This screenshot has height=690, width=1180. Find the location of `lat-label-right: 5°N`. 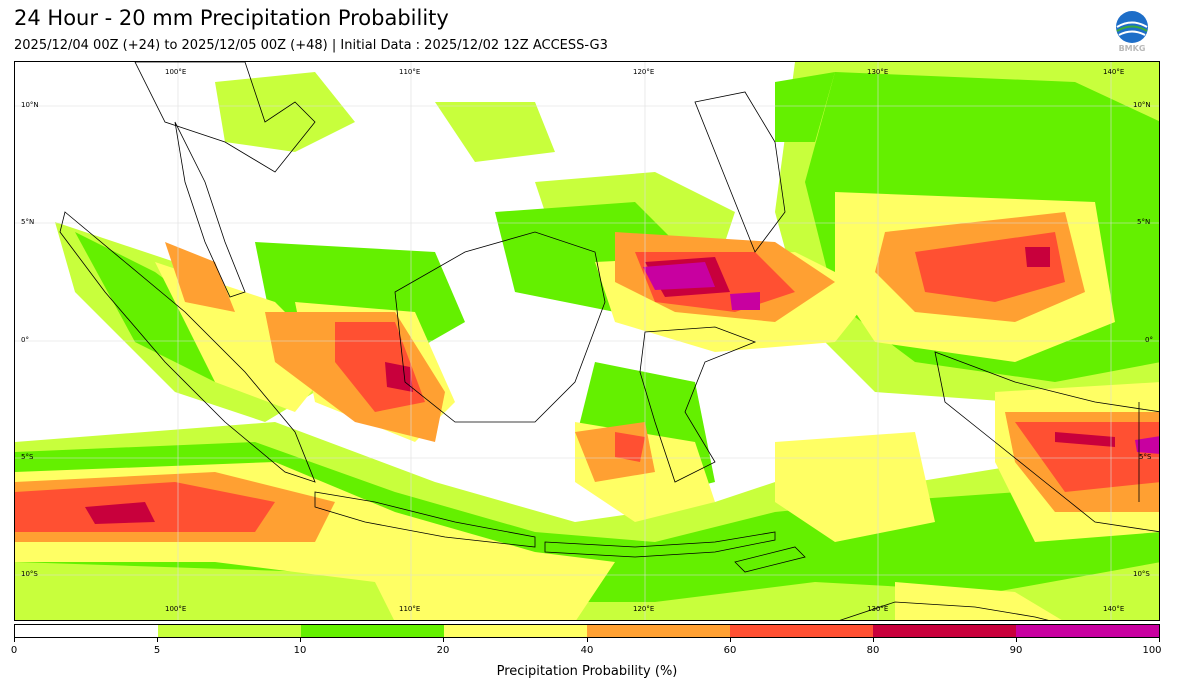

lat-label-right: 5°N is located at coordinates (1144, 222).